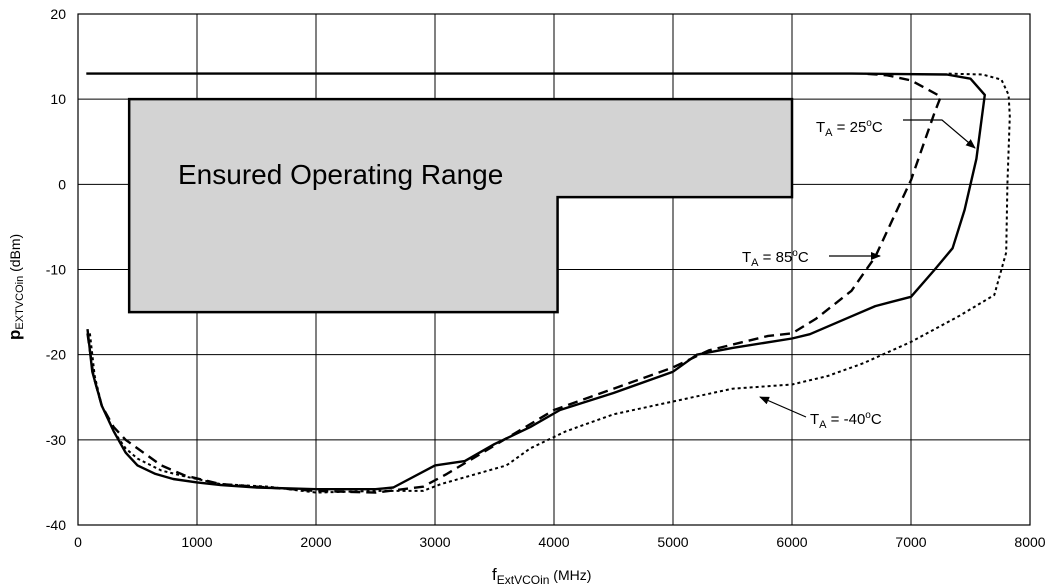  What do you see at coordinates (541, 576) in the screenshot?
I see `x-axis-label: fExtVCOin (MHz)` at bounding box center [541, 576].